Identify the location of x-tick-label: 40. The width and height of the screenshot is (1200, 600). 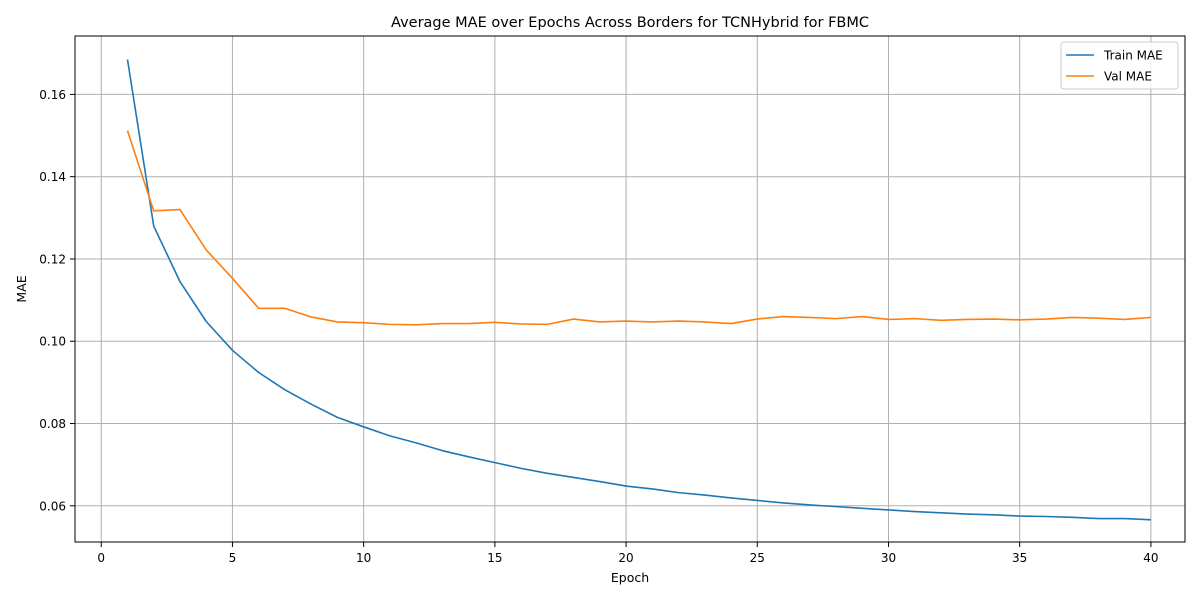
(1150, 558).